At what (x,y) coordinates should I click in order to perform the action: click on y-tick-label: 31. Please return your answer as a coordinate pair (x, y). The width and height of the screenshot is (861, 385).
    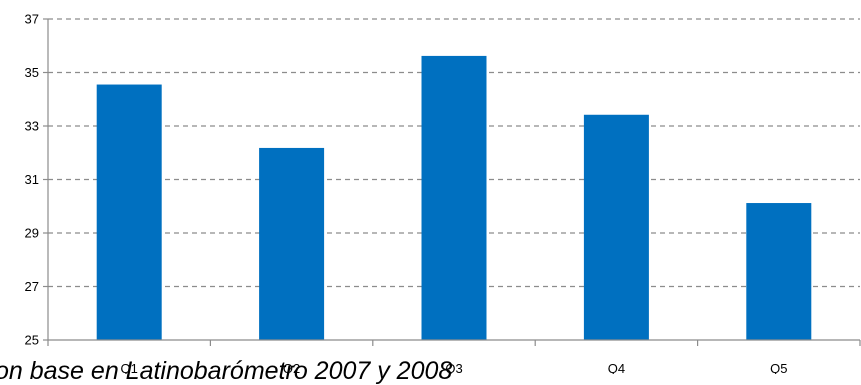
    Looking at the image, I should click on (32, 179).